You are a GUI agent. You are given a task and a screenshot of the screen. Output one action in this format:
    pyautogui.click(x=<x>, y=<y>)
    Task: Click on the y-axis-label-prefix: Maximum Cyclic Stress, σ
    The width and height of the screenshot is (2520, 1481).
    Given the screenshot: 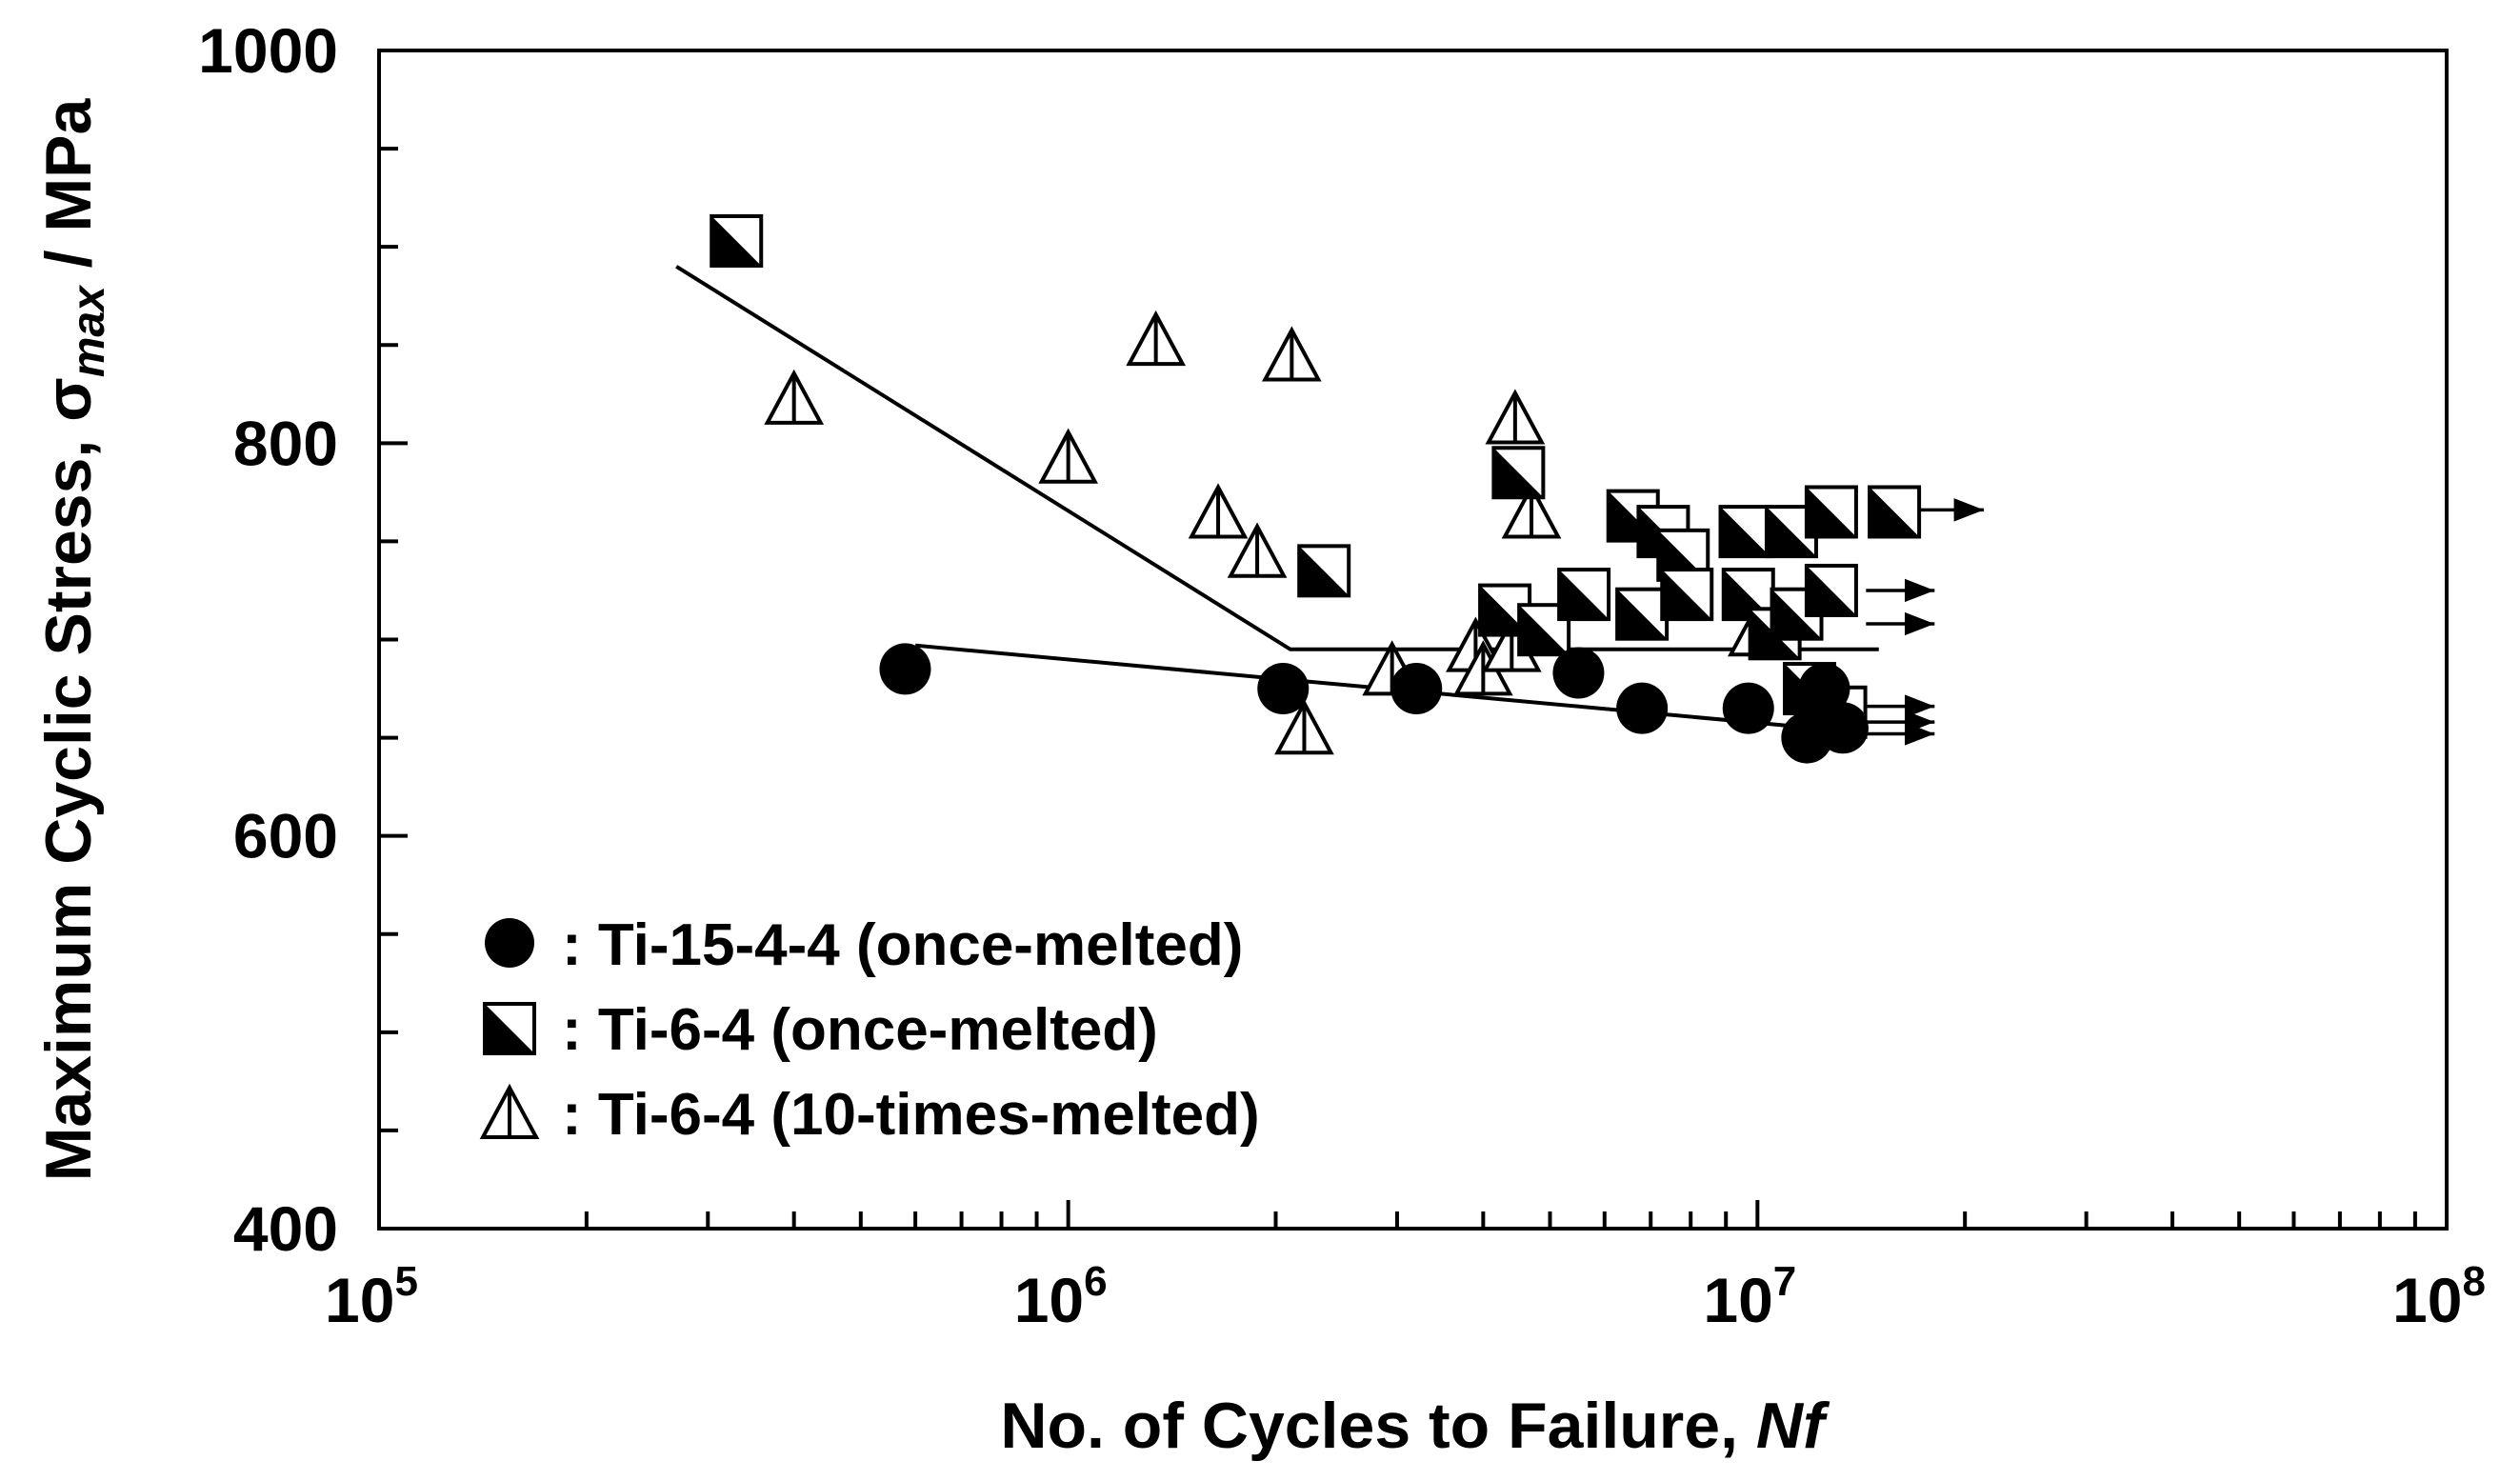 What is the action you would take?
    pyautogui.click(x=68, y=779)
    